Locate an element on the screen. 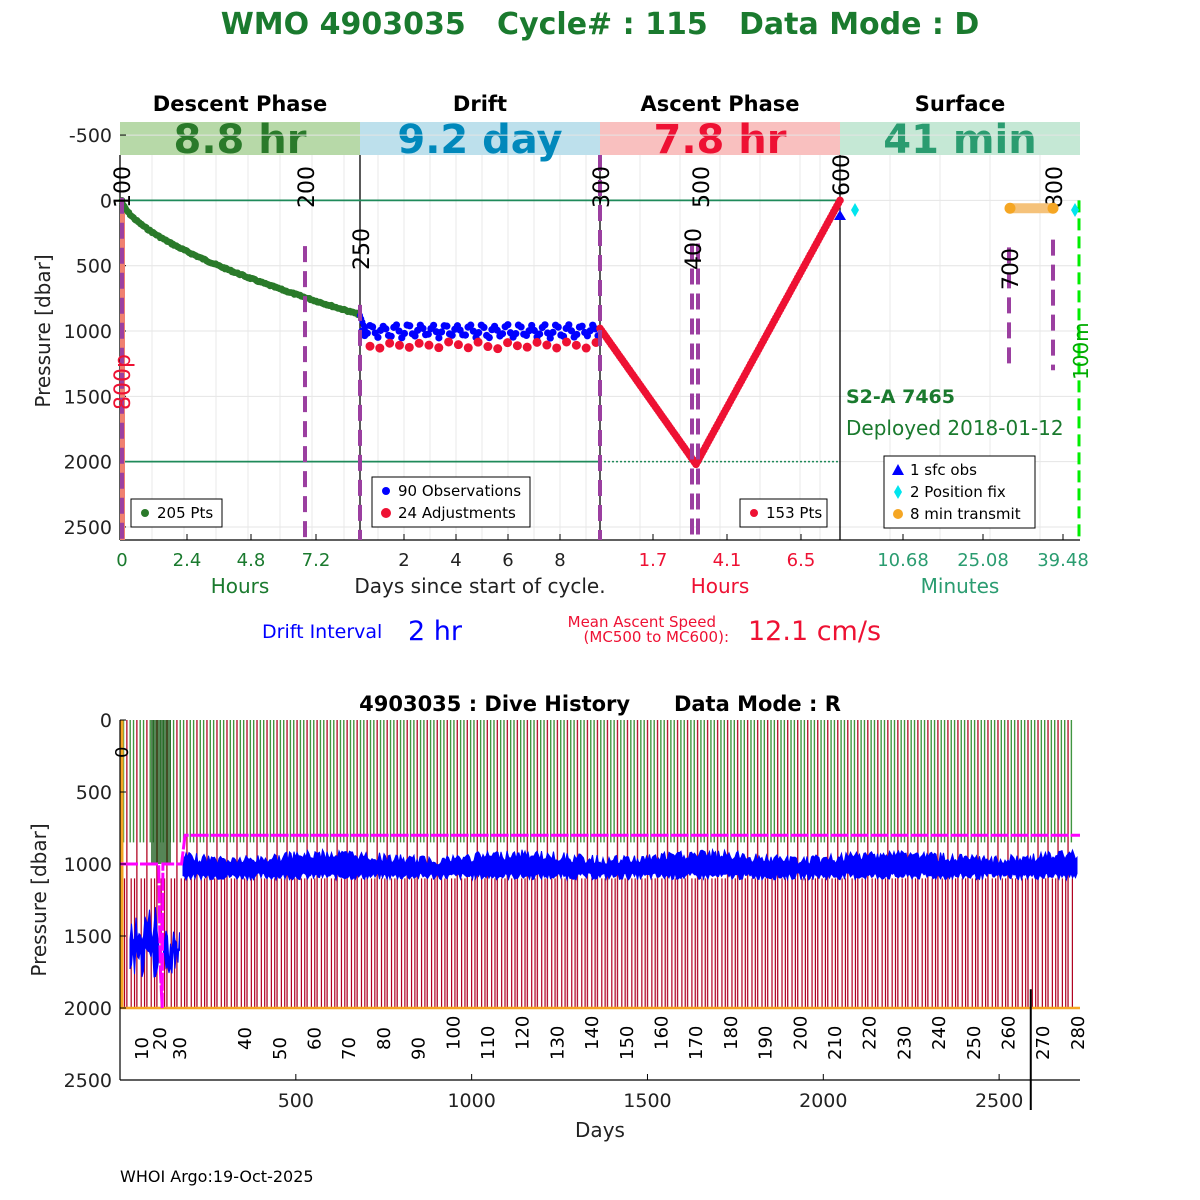 The height and width of the screenshot is (1200, 1200). ascent-legend: 153 Pts is located at coordinates (783, 513).